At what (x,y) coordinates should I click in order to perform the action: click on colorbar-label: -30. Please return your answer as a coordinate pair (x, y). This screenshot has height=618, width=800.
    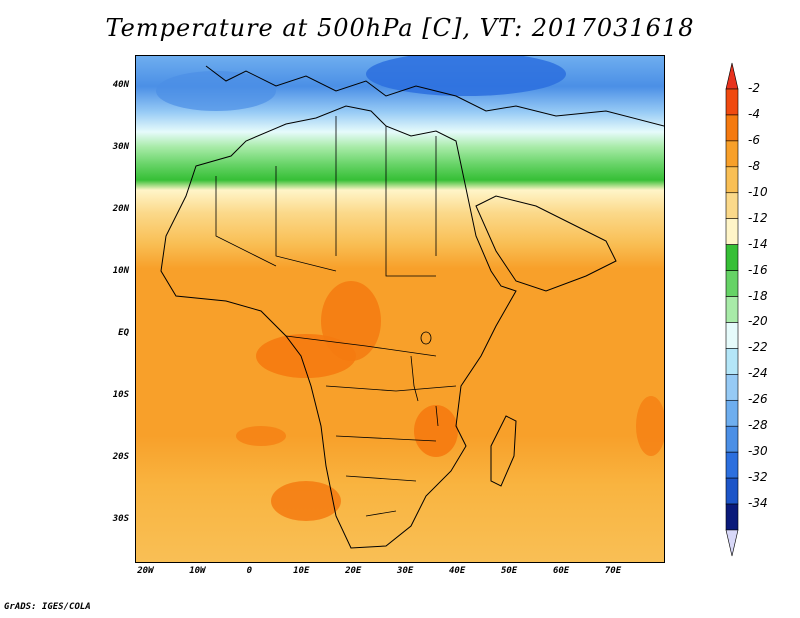
    Looking at the image, I should click on (758, 451).